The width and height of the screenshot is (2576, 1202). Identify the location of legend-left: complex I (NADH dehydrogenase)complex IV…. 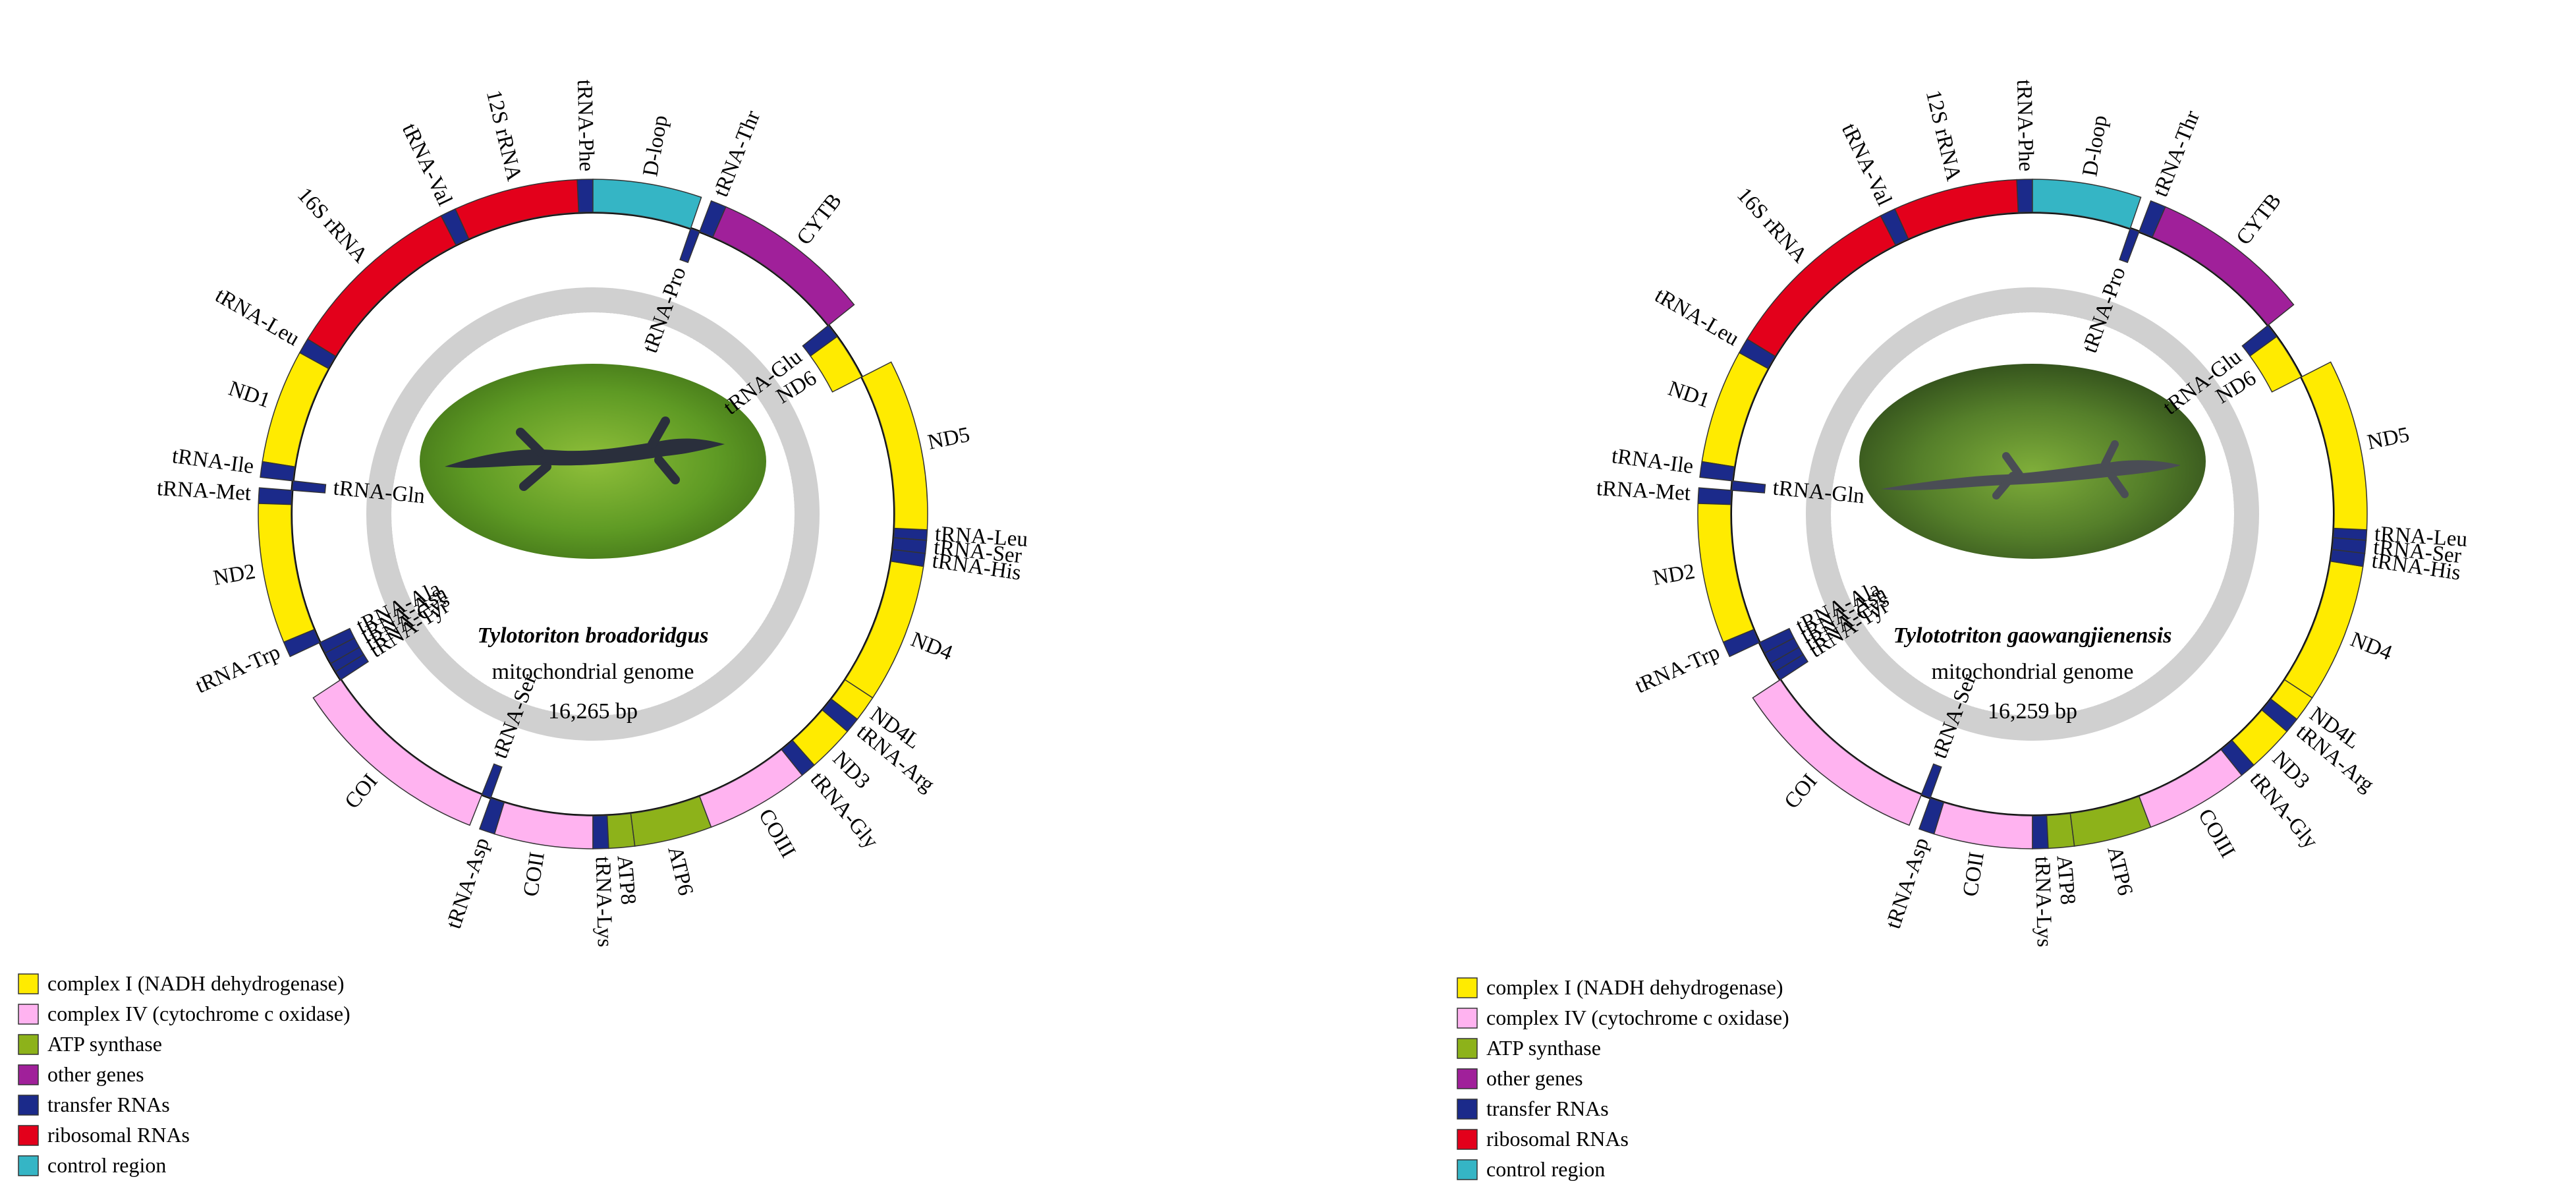
(184, 1074).